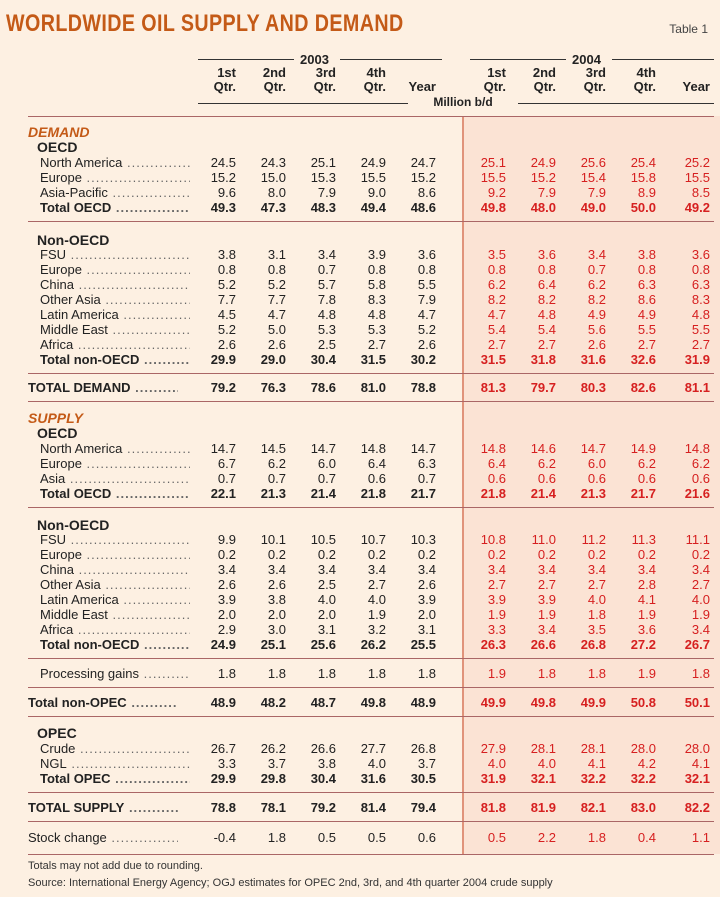  Describe the element at coordinates (700, 763) in the screenshot. I see `cell-value: 4.1` at that location.